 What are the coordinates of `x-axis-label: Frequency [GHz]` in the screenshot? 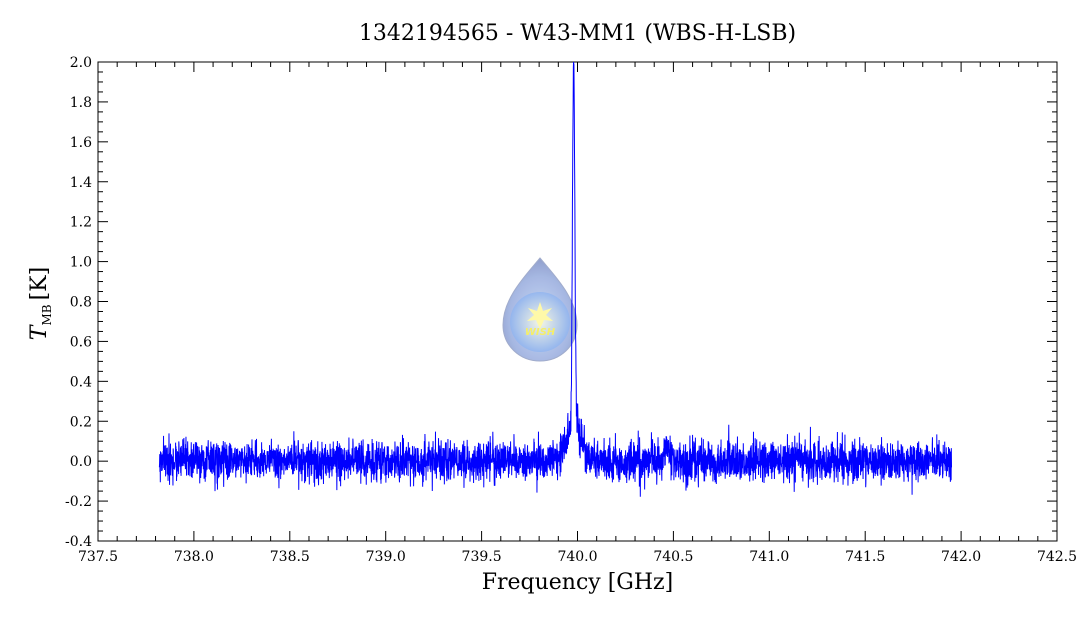 It's located at (578, 582).